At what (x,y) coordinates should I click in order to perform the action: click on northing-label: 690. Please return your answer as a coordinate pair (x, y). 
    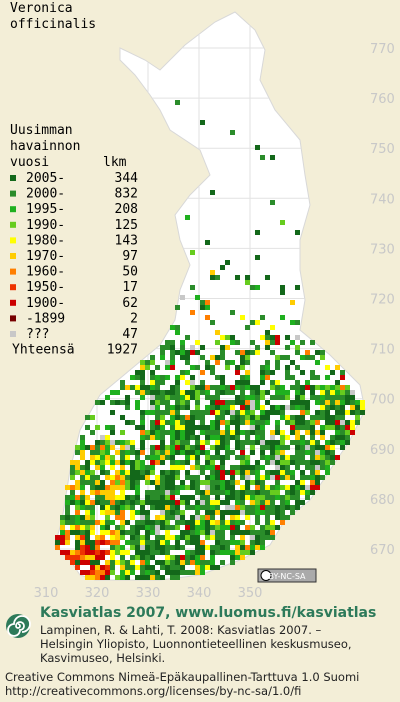
    Looking at the image, I should click on (382, 450).